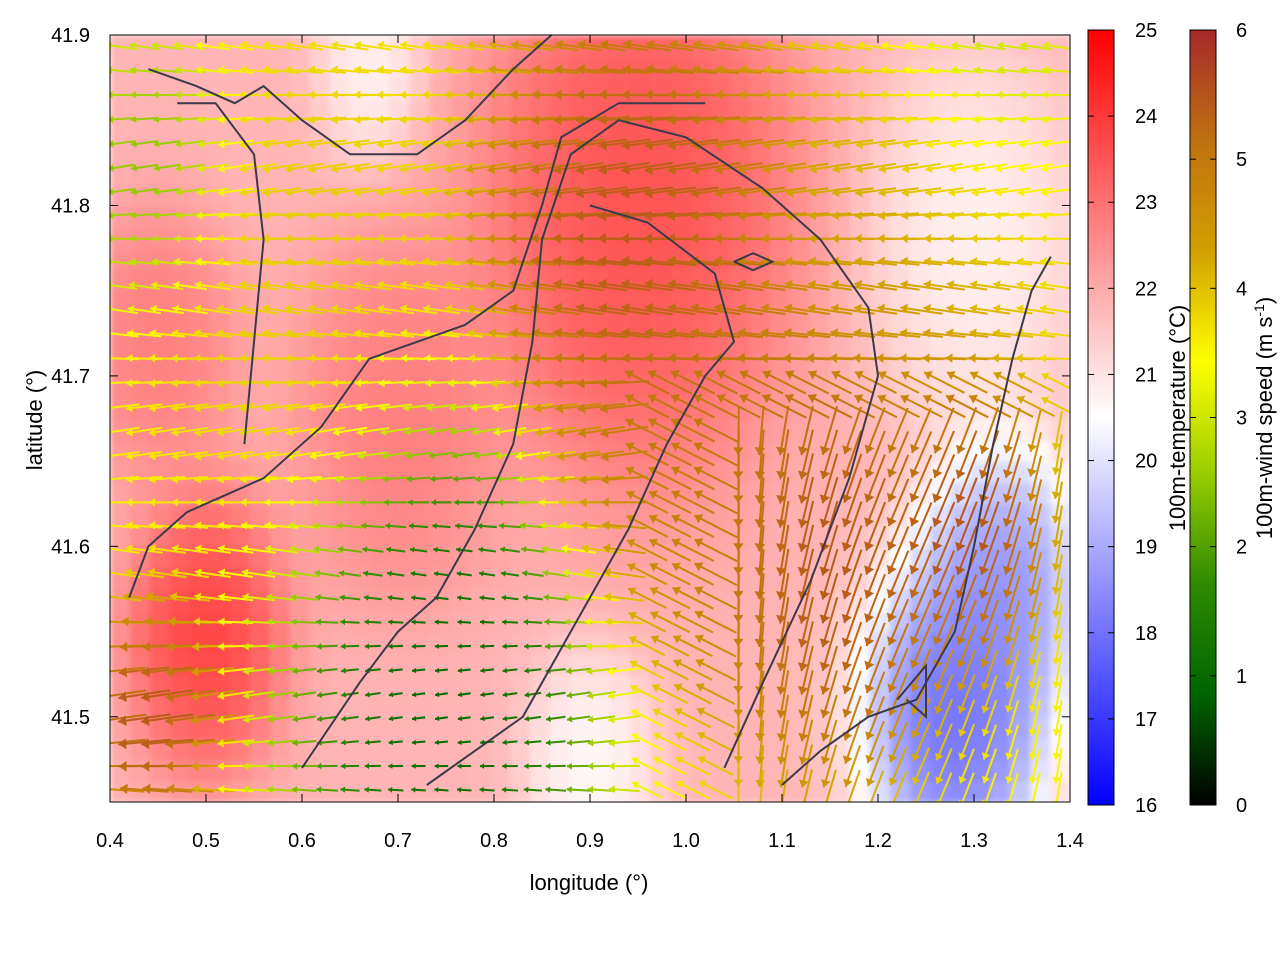  What do you see at coordinates (1146, 375) in the screenshot?
I see `colorbar-tick-label: 21` at bounding box center [1146, 375].